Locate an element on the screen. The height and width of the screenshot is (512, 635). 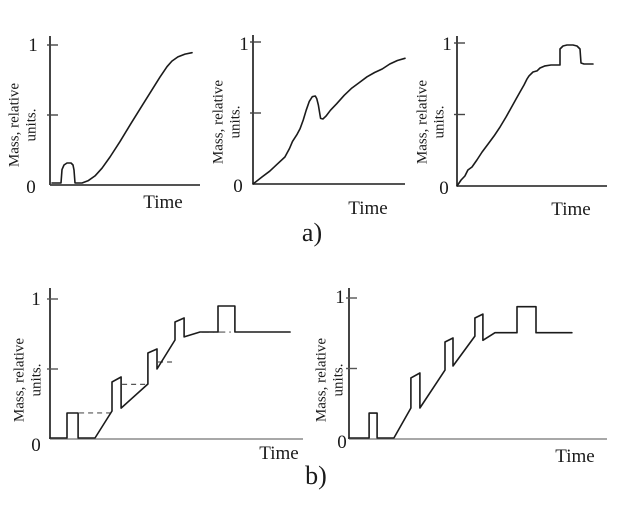
a2-y-axis-title: Mass, relative units. is located at coordinates (227, 122).